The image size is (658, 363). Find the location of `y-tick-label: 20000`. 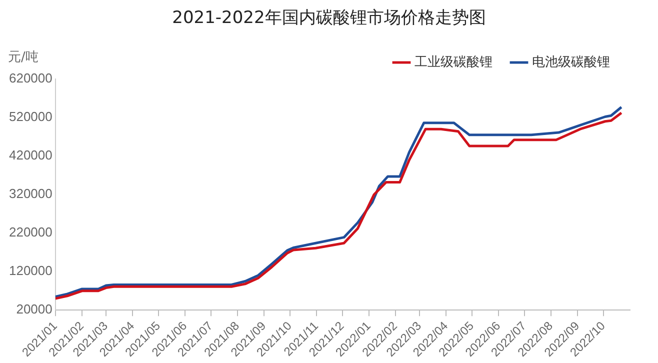

y-tick-label: 20000 is located at coordinates (34, 309).